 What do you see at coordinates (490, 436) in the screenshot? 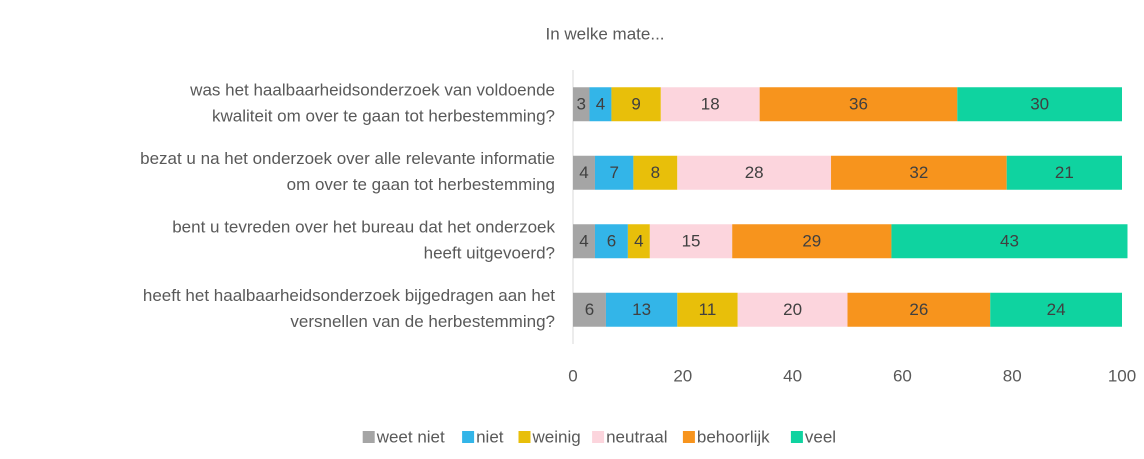
I see `legend-label: niet` at bounding box center [490, 436].